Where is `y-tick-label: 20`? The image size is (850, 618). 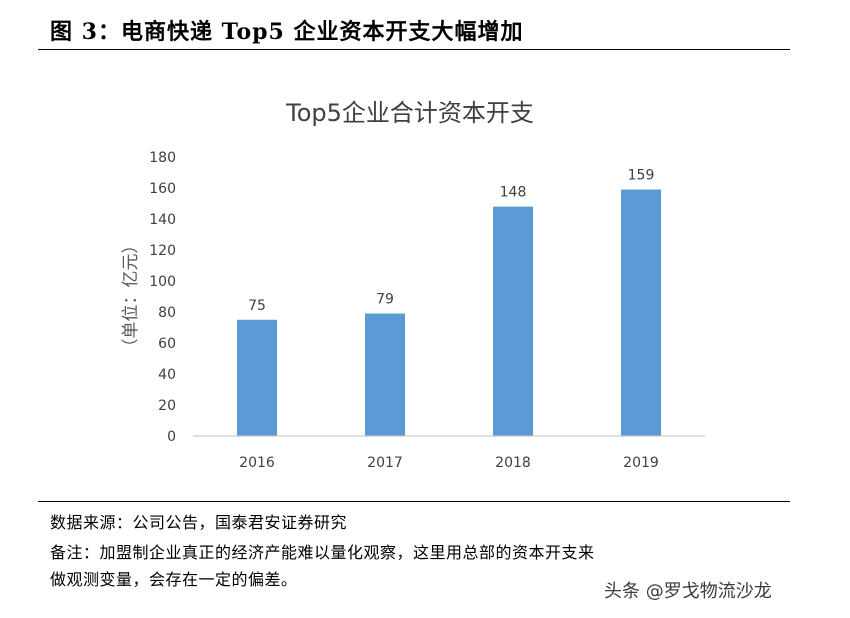 y-tick-label: 20 is located at coordinates (167, 406).